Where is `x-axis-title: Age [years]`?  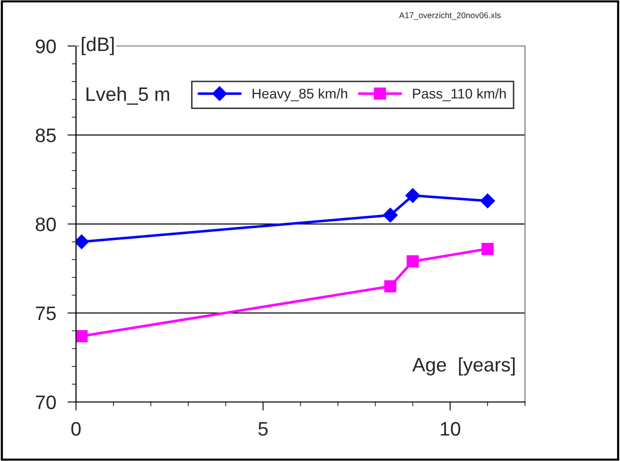 x-axis-title: Age [years] is located at coordinates (463, 366).